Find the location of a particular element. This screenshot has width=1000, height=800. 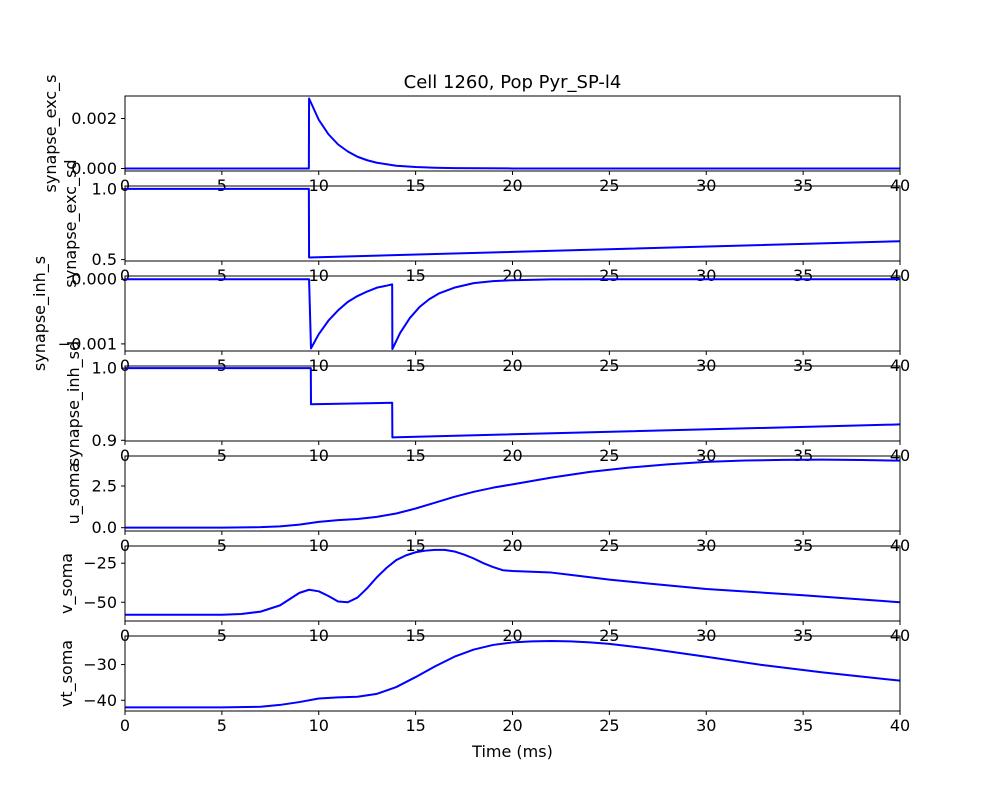

x-tick-label: 25 is located at coordinates (609, 725).